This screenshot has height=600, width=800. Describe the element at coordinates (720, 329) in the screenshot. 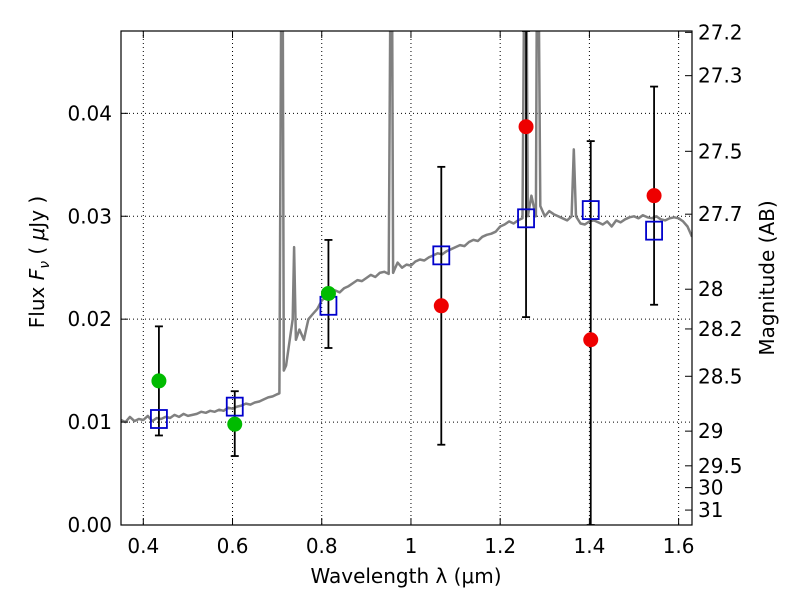

I see `y2-tick-label: 28.2` at that location.